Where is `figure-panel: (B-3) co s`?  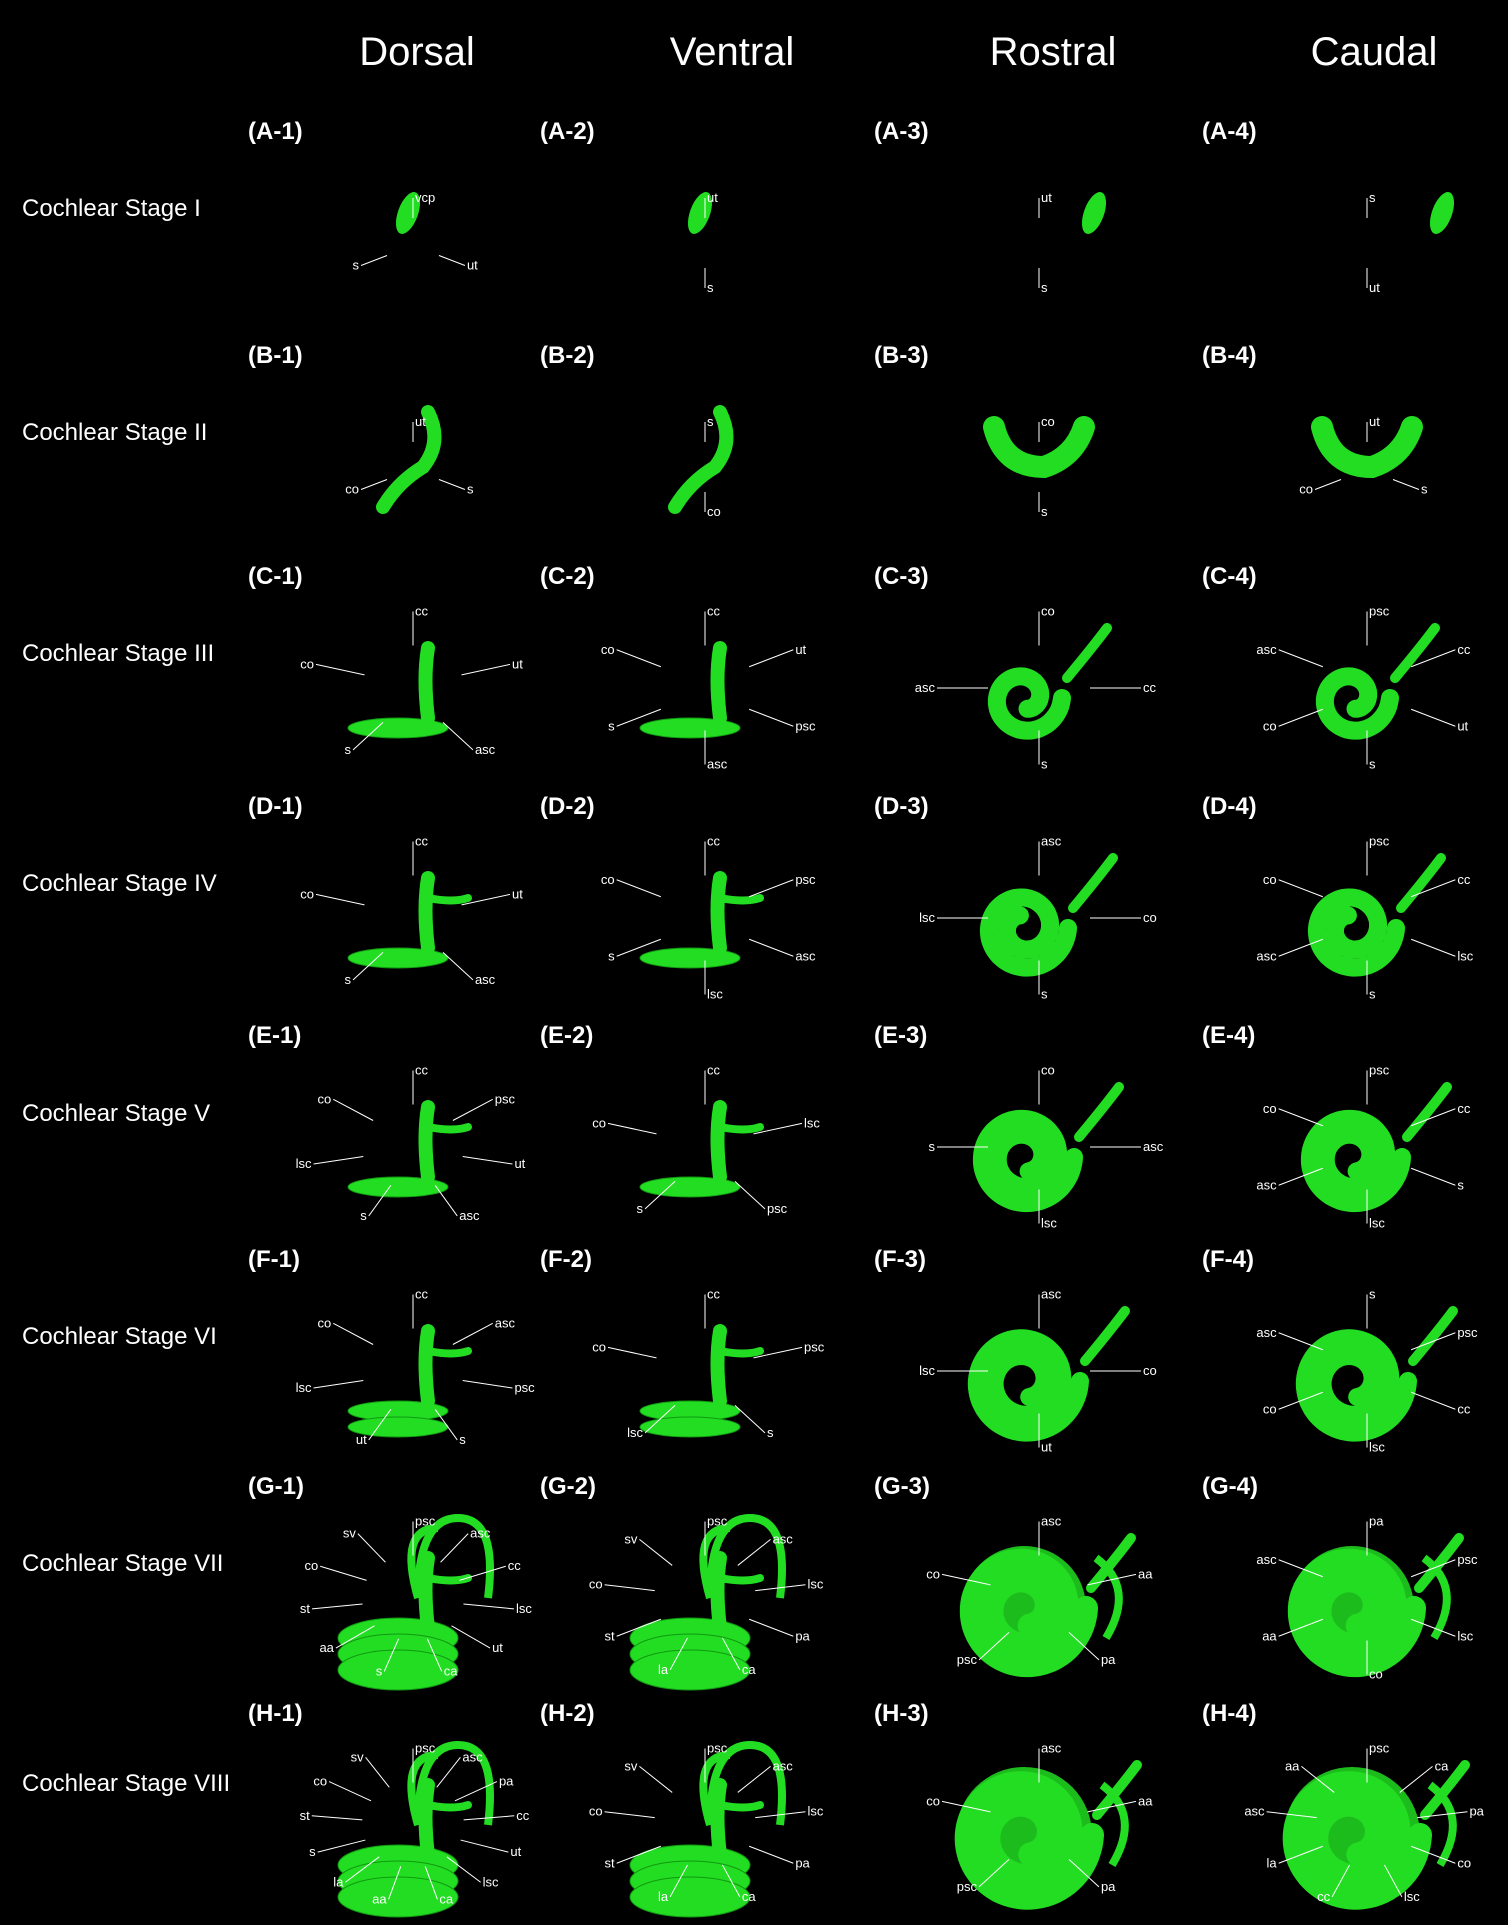 figure-panel: (B-3) co s is located at coordinates (1034, 454).